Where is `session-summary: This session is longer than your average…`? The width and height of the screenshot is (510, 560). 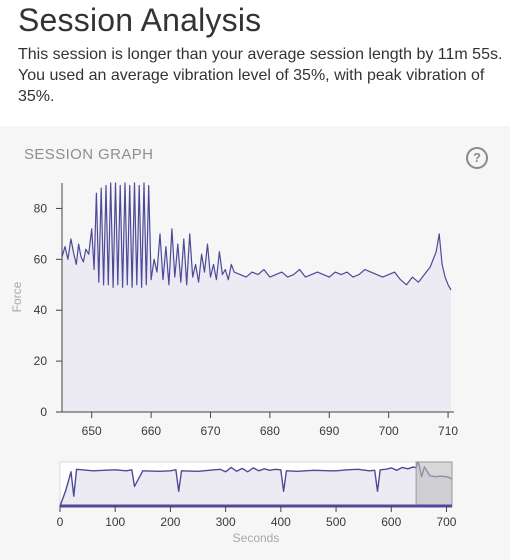
session-summary: This session is longer than your average… is located at coordinates (260, 75).